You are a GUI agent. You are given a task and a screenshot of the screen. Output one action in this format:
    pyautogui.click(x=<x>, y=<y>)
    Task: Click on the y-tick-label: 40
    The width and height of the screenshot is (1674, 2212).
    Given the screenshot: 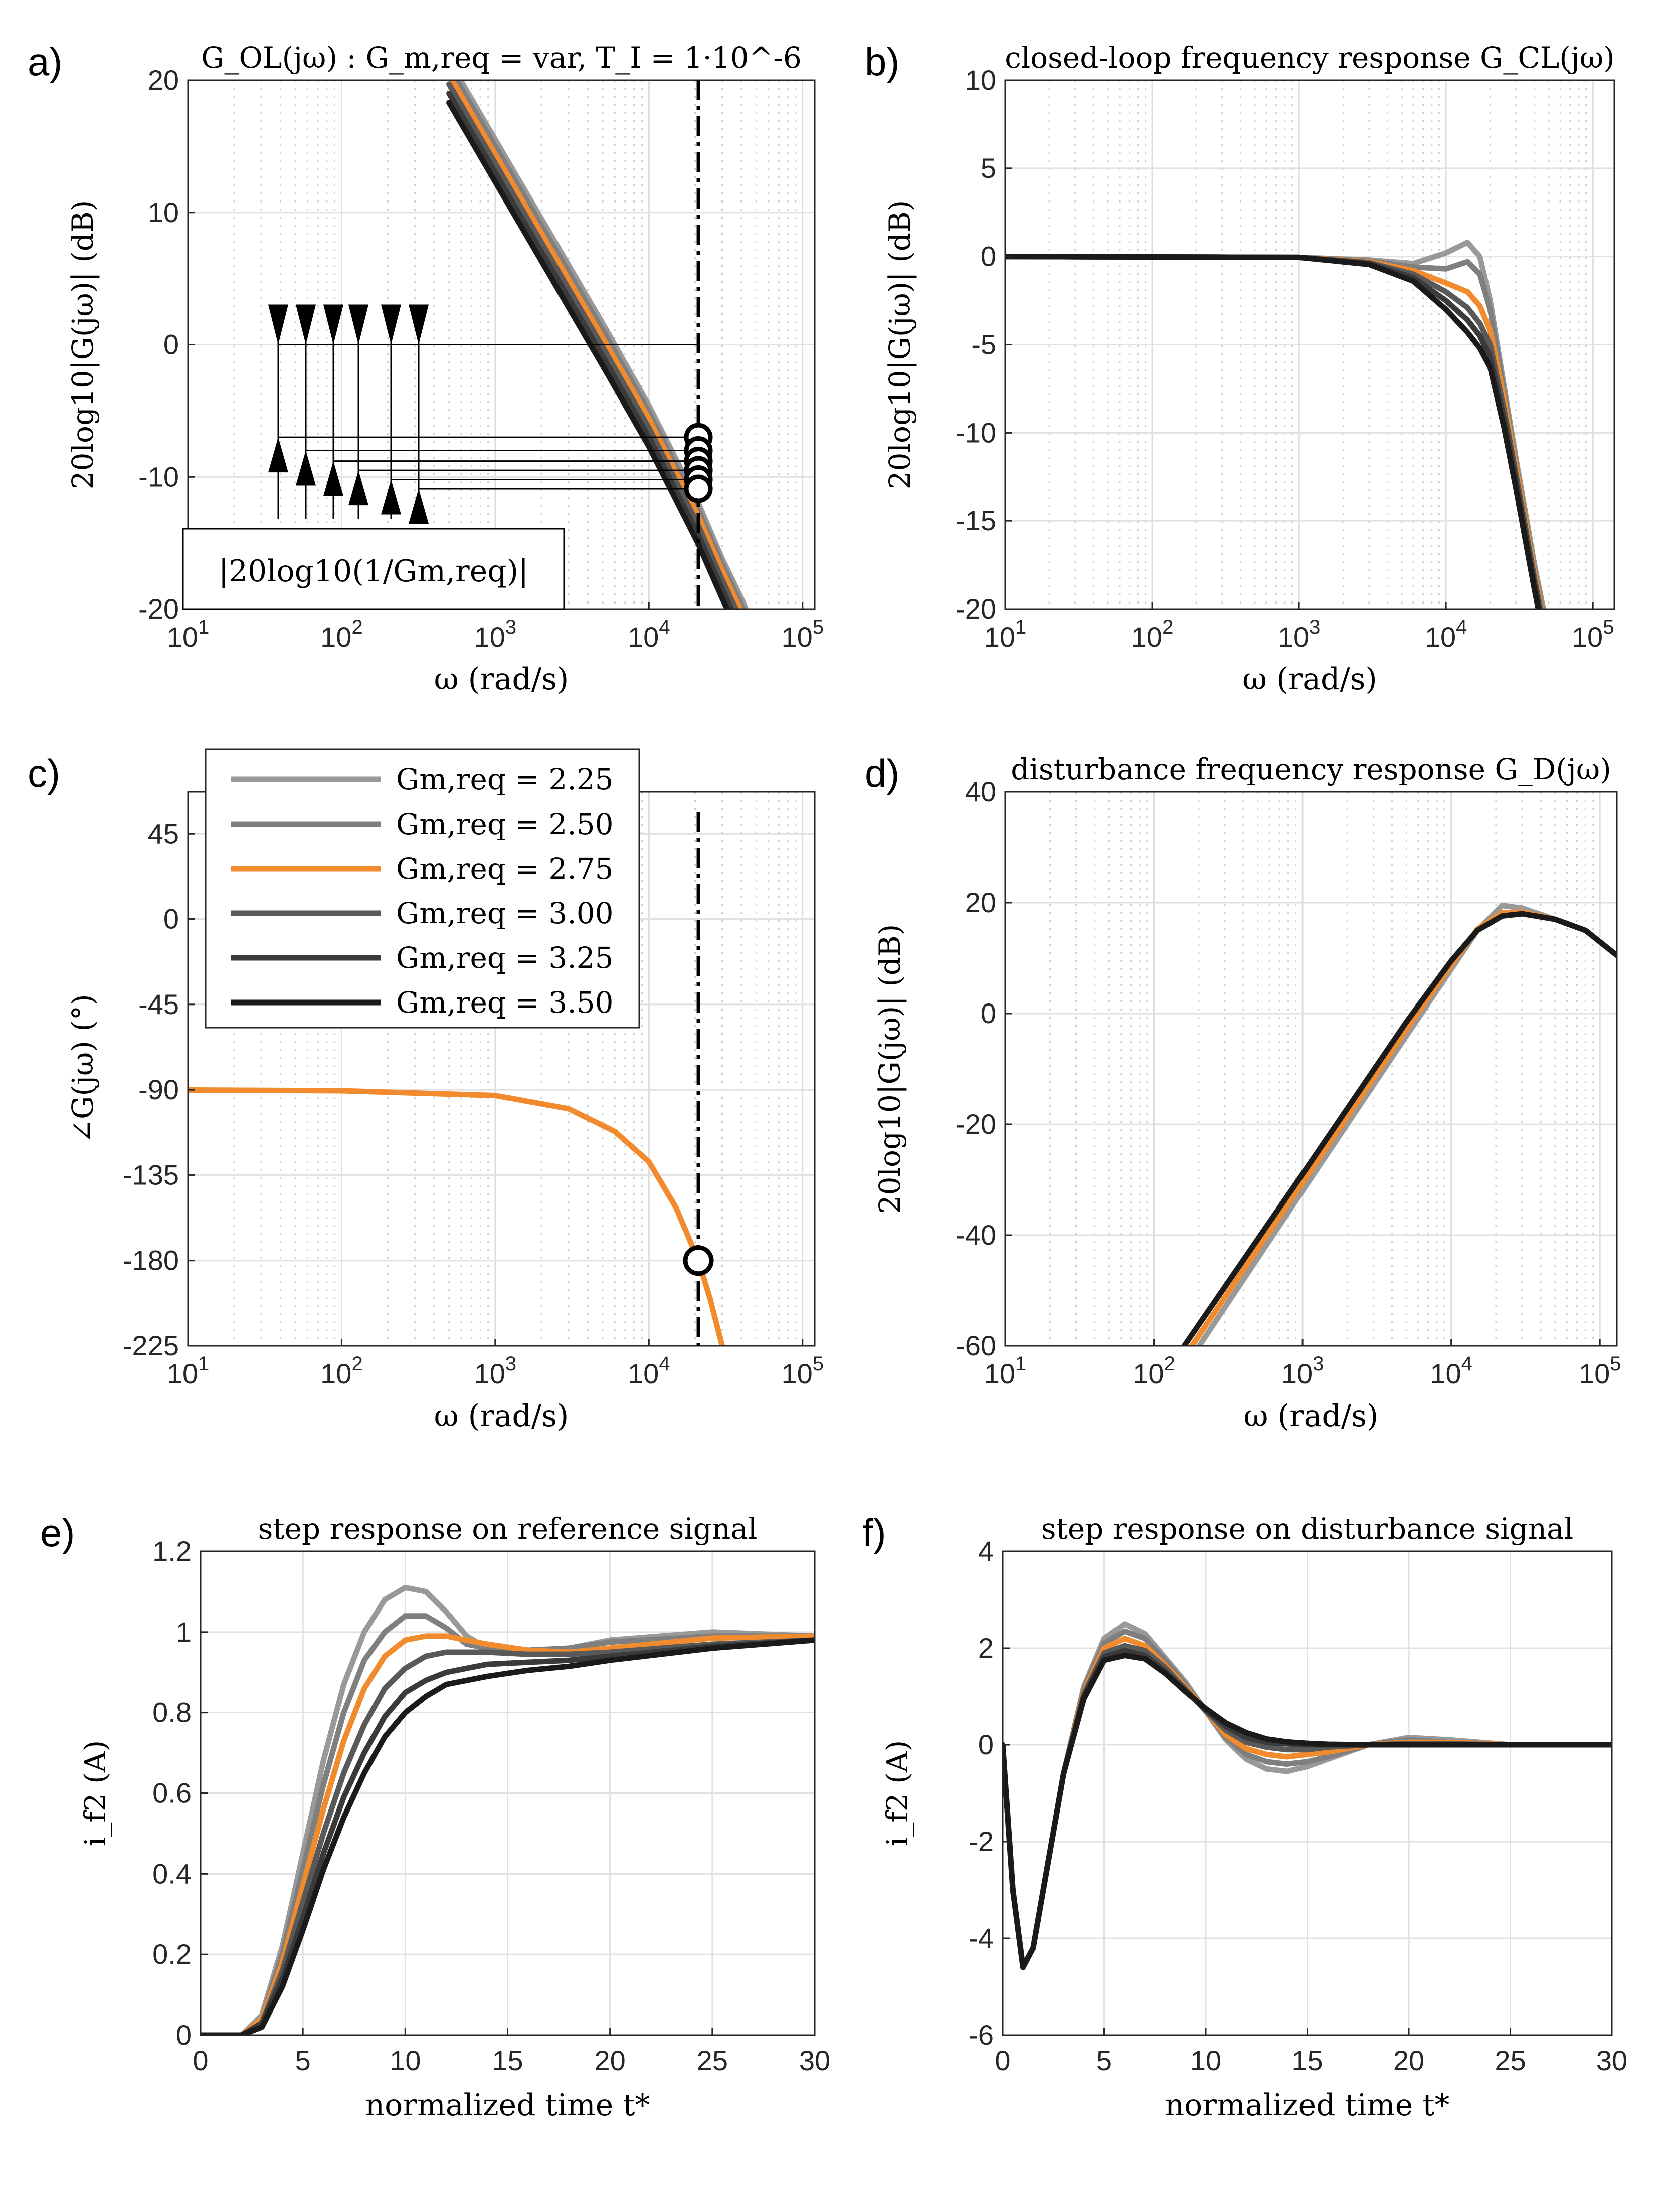 What is the action you would take?
    pyautogui.click(x=980, y=792)
    